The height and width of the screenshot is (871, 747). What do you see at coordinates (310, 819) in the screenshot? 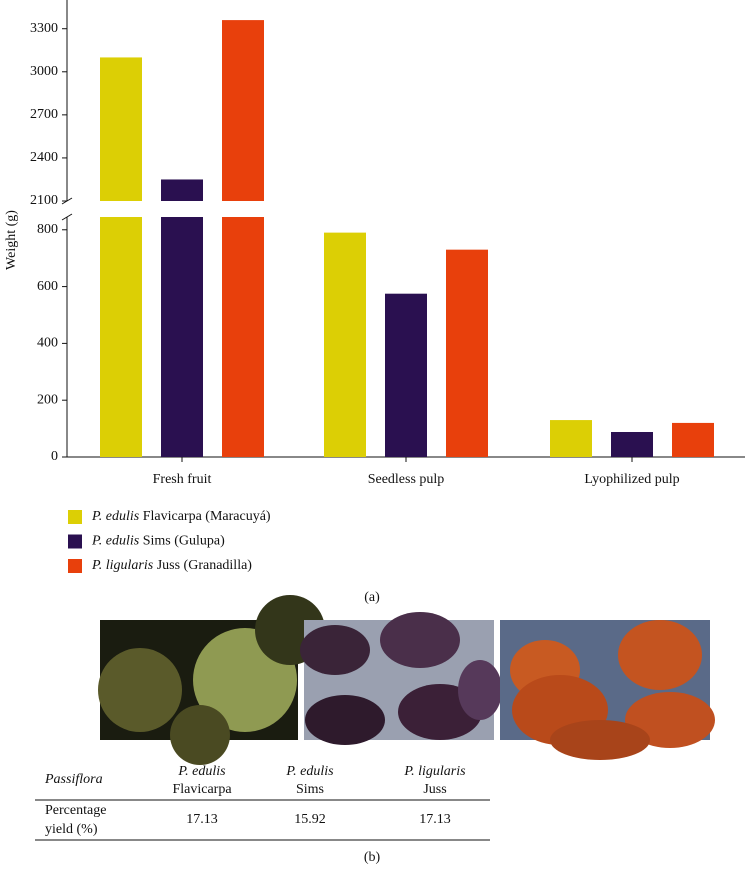
I see `table-cell: 15.92` at bounding box center [310, 819].